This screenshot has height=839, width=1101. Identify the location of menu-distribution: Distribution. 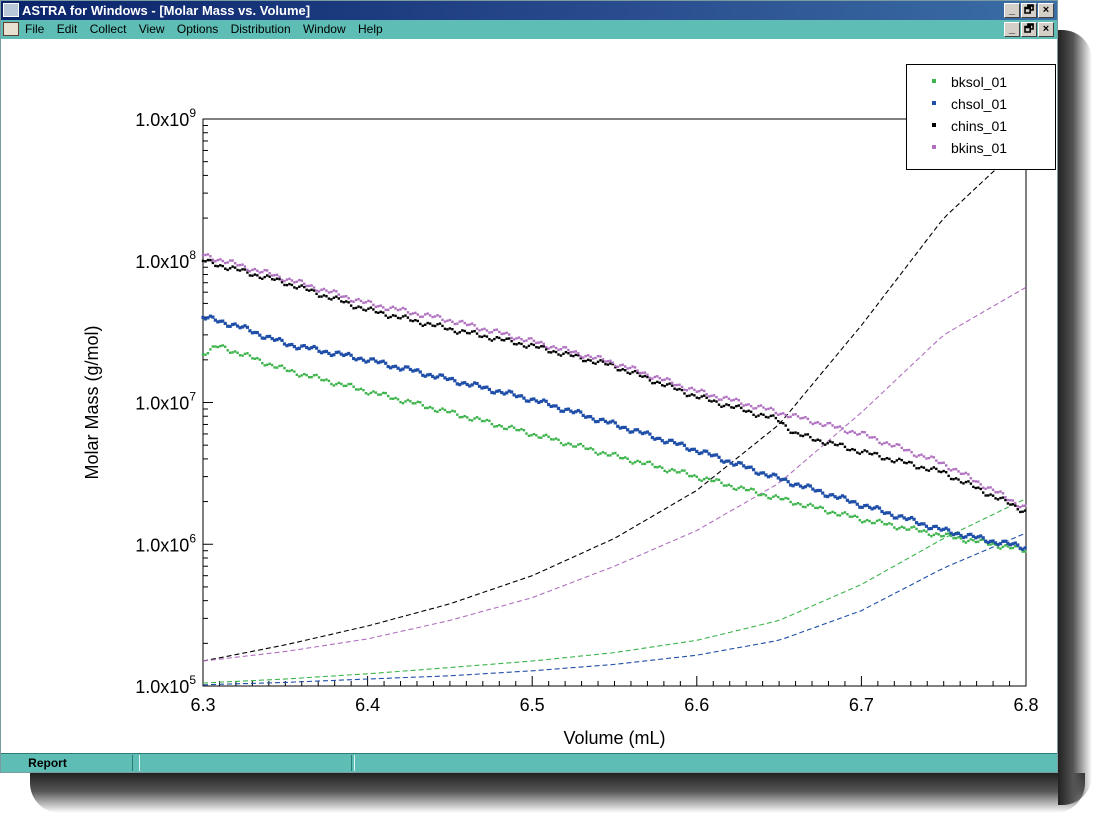
(260, 29).